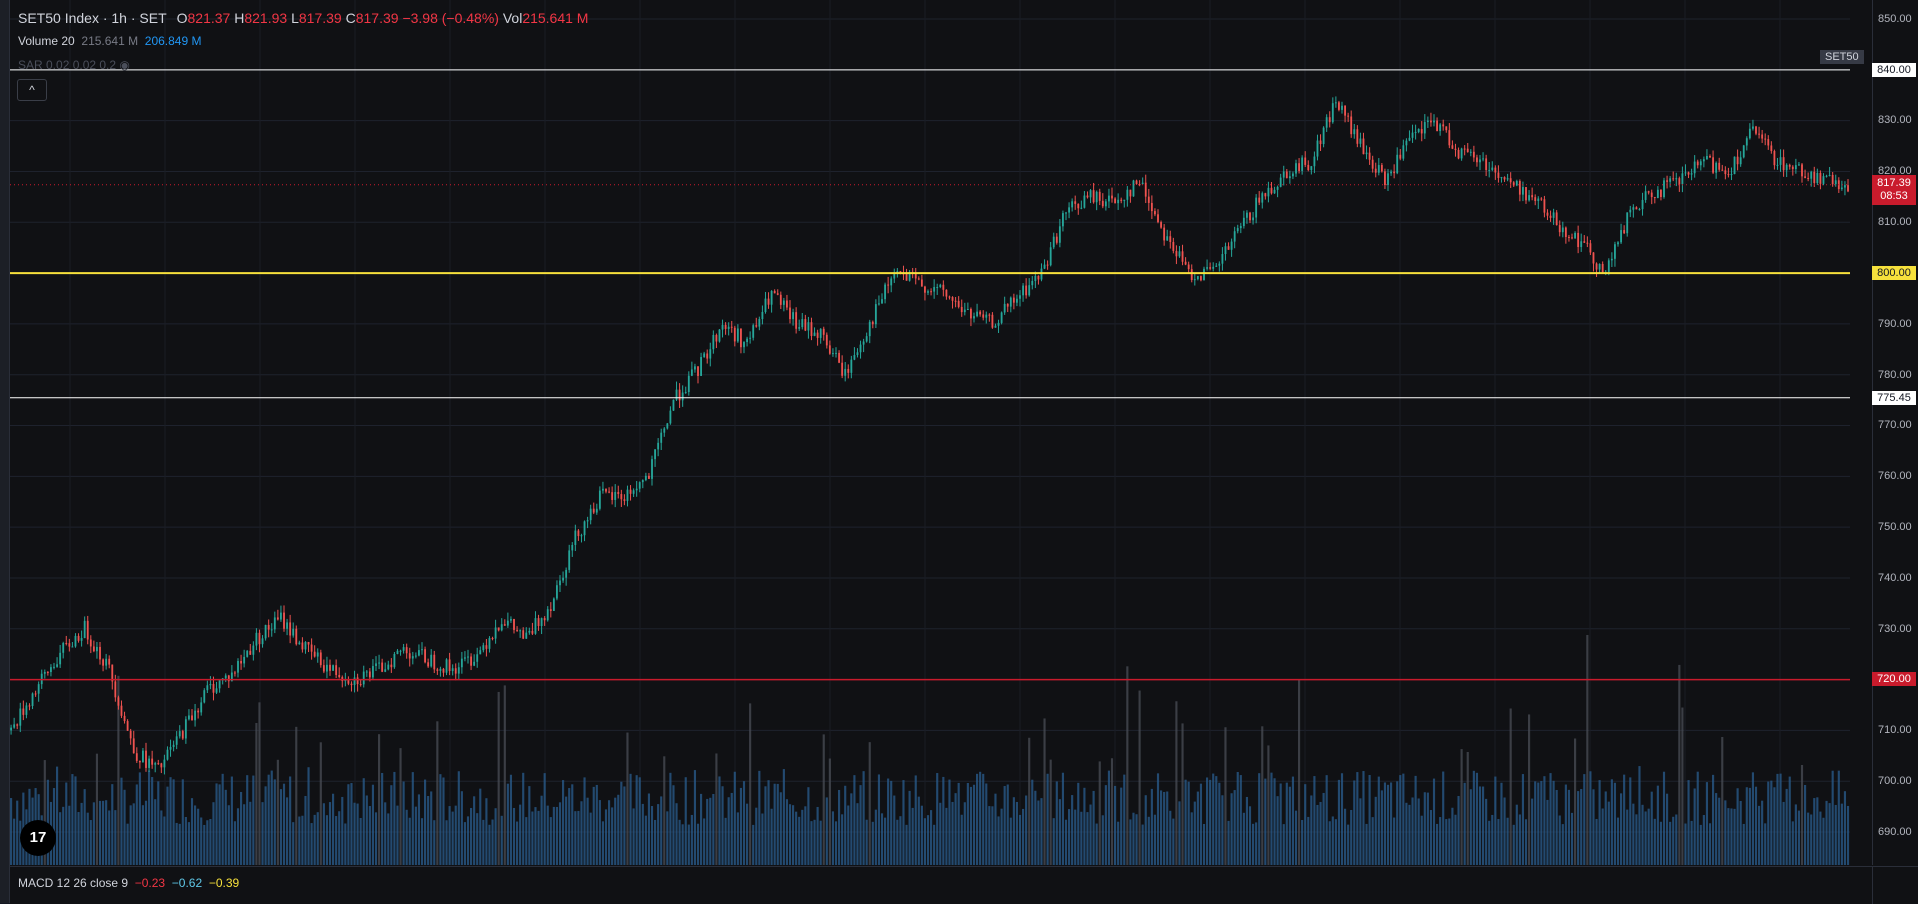  What do you see at coordinates (5, 451) in the screenshot?
I see `left-toolbar-strip` at bounding box center [5, 451].